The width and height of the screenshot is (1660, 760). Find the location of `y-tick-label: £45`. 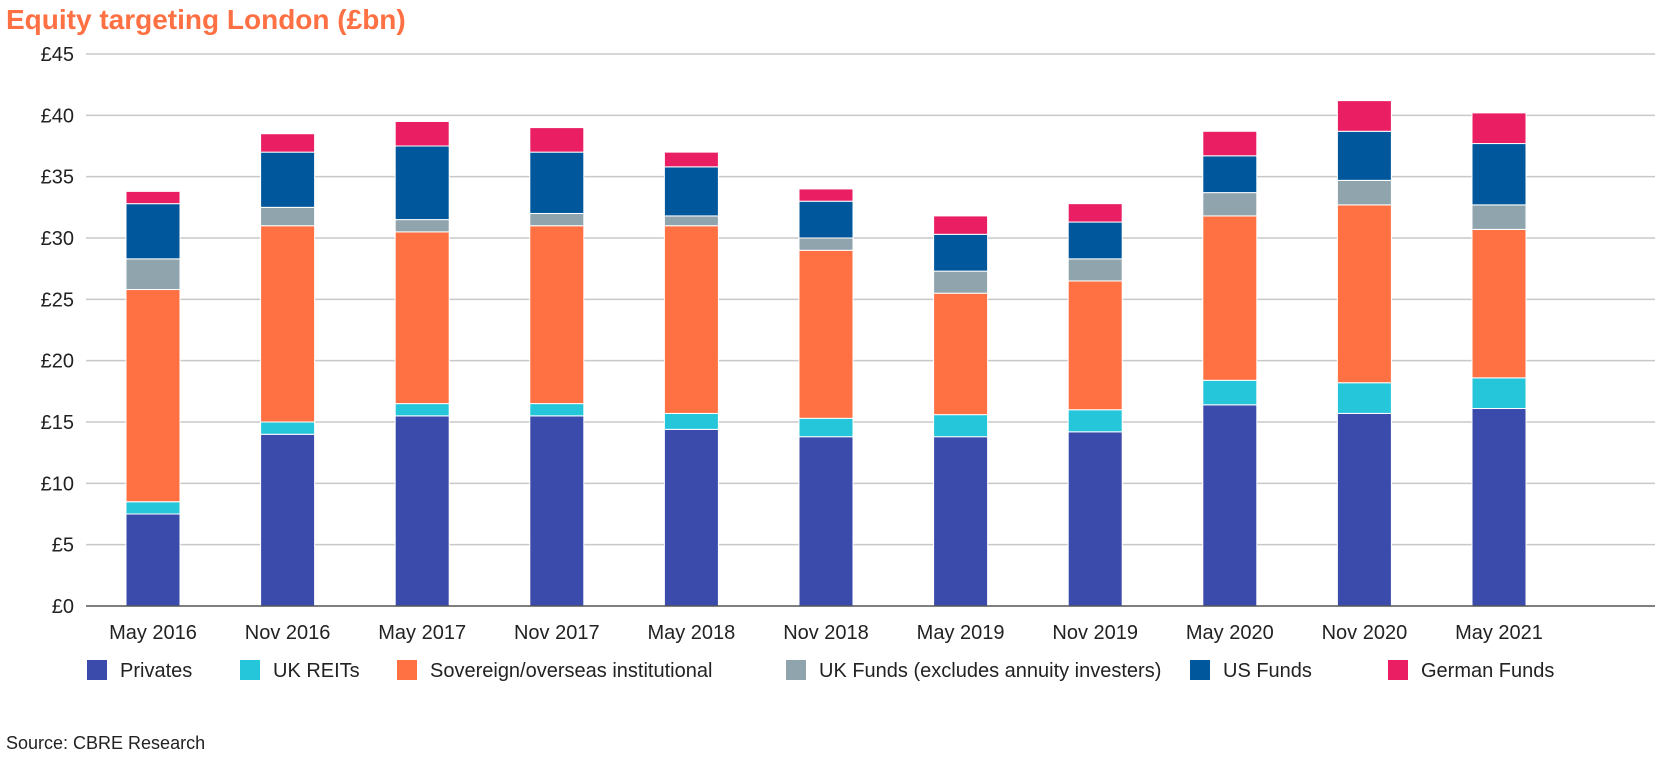

y-tick-label: £45 is located at coordinates (57, 55).